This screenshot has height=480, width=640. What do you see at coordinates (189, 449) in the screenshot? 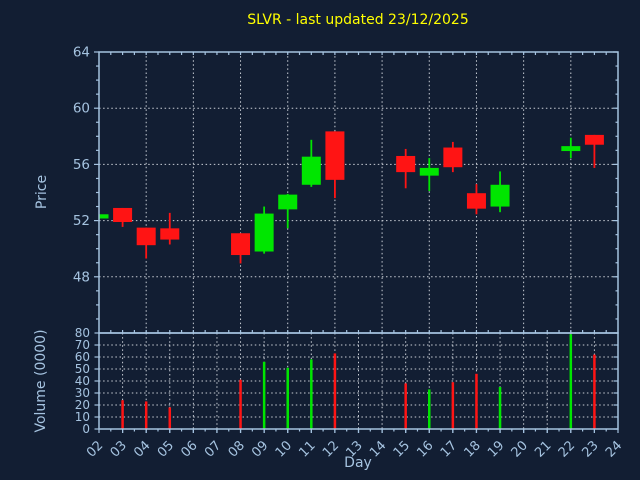
I see `day-tick-label: 06` at bounding box center [189, 449].